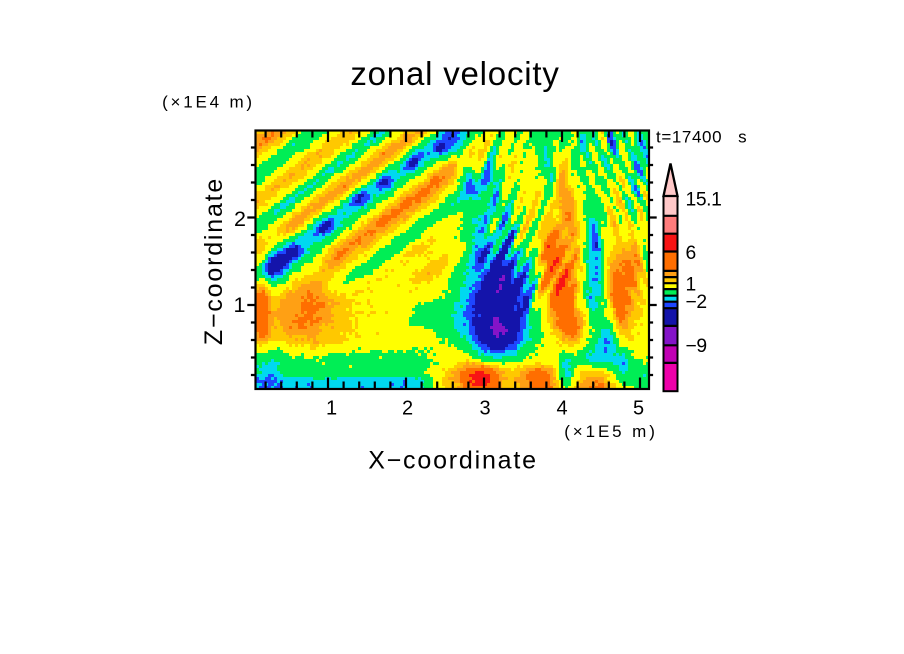 The width and height of the screenshot is (904, 654). Describe the element at coordinates (696, 302) in the screenshot. I see `svg-text: −2` at that location.